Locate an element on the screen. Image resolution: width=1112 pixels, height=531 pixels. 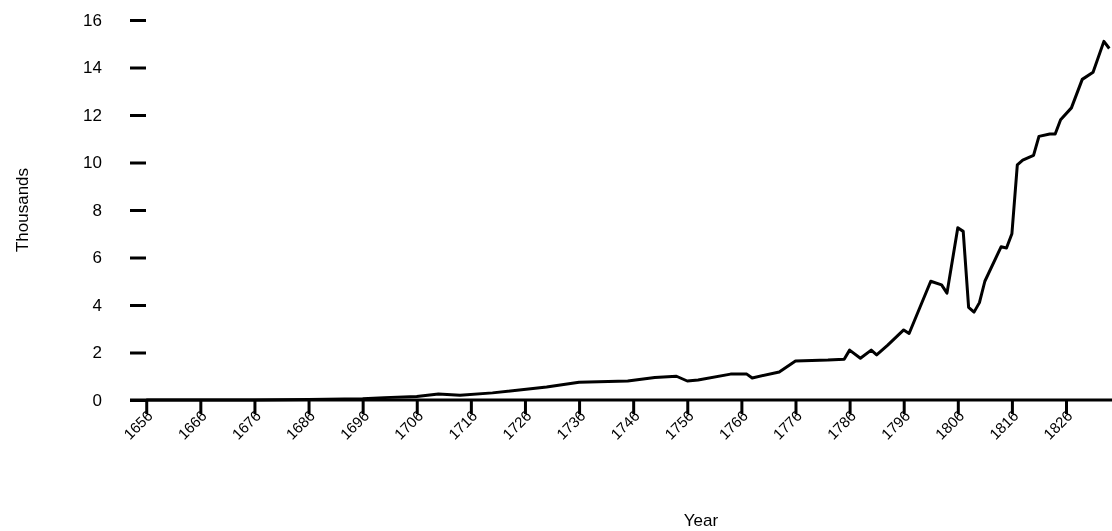
y-tick-label: 10 is located at coordinates (92, 163).